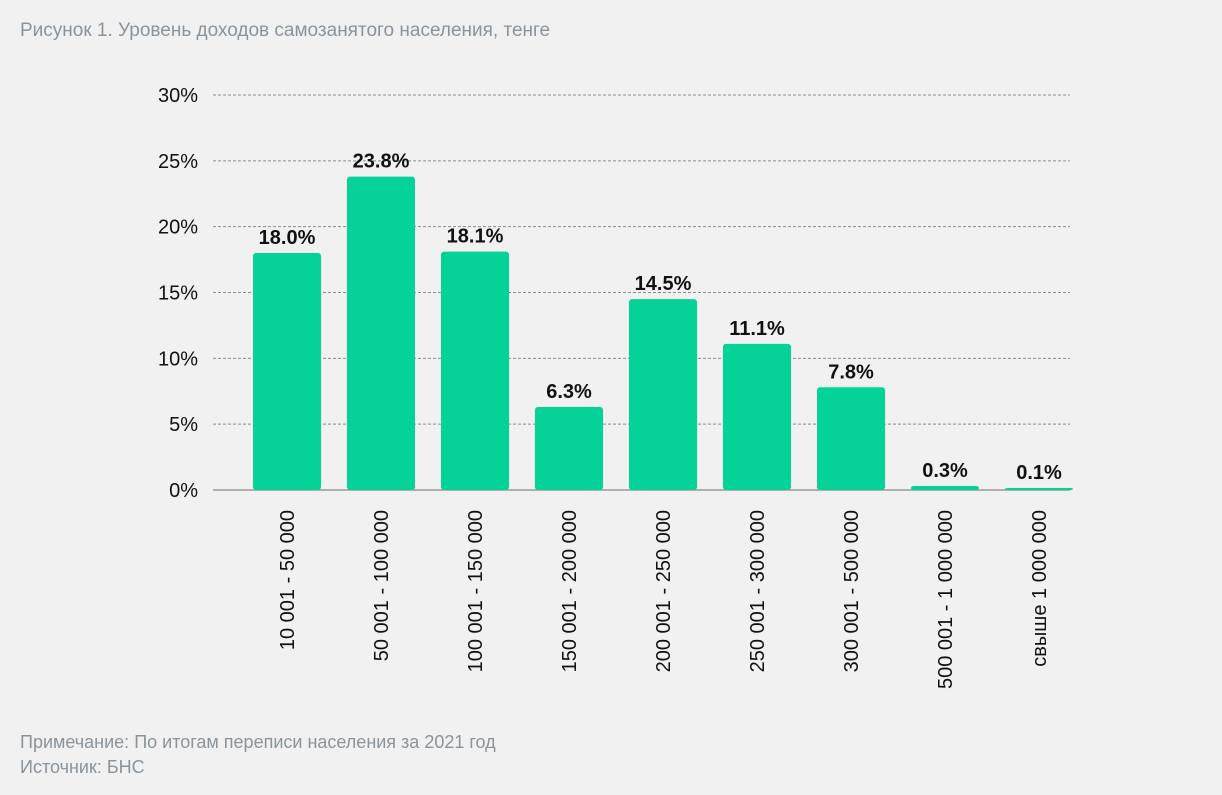  I want to click on data-label: 18.0%, so click(287, 238).